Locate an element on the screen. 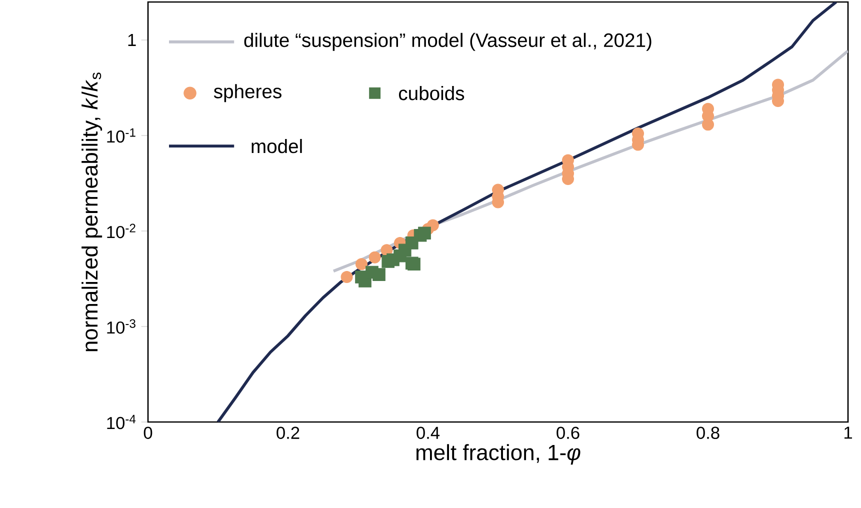 The width and height of the screenshot is (861, 508). y-tick-label: 10$^{-3}$ is located at coordinates (121, 326).